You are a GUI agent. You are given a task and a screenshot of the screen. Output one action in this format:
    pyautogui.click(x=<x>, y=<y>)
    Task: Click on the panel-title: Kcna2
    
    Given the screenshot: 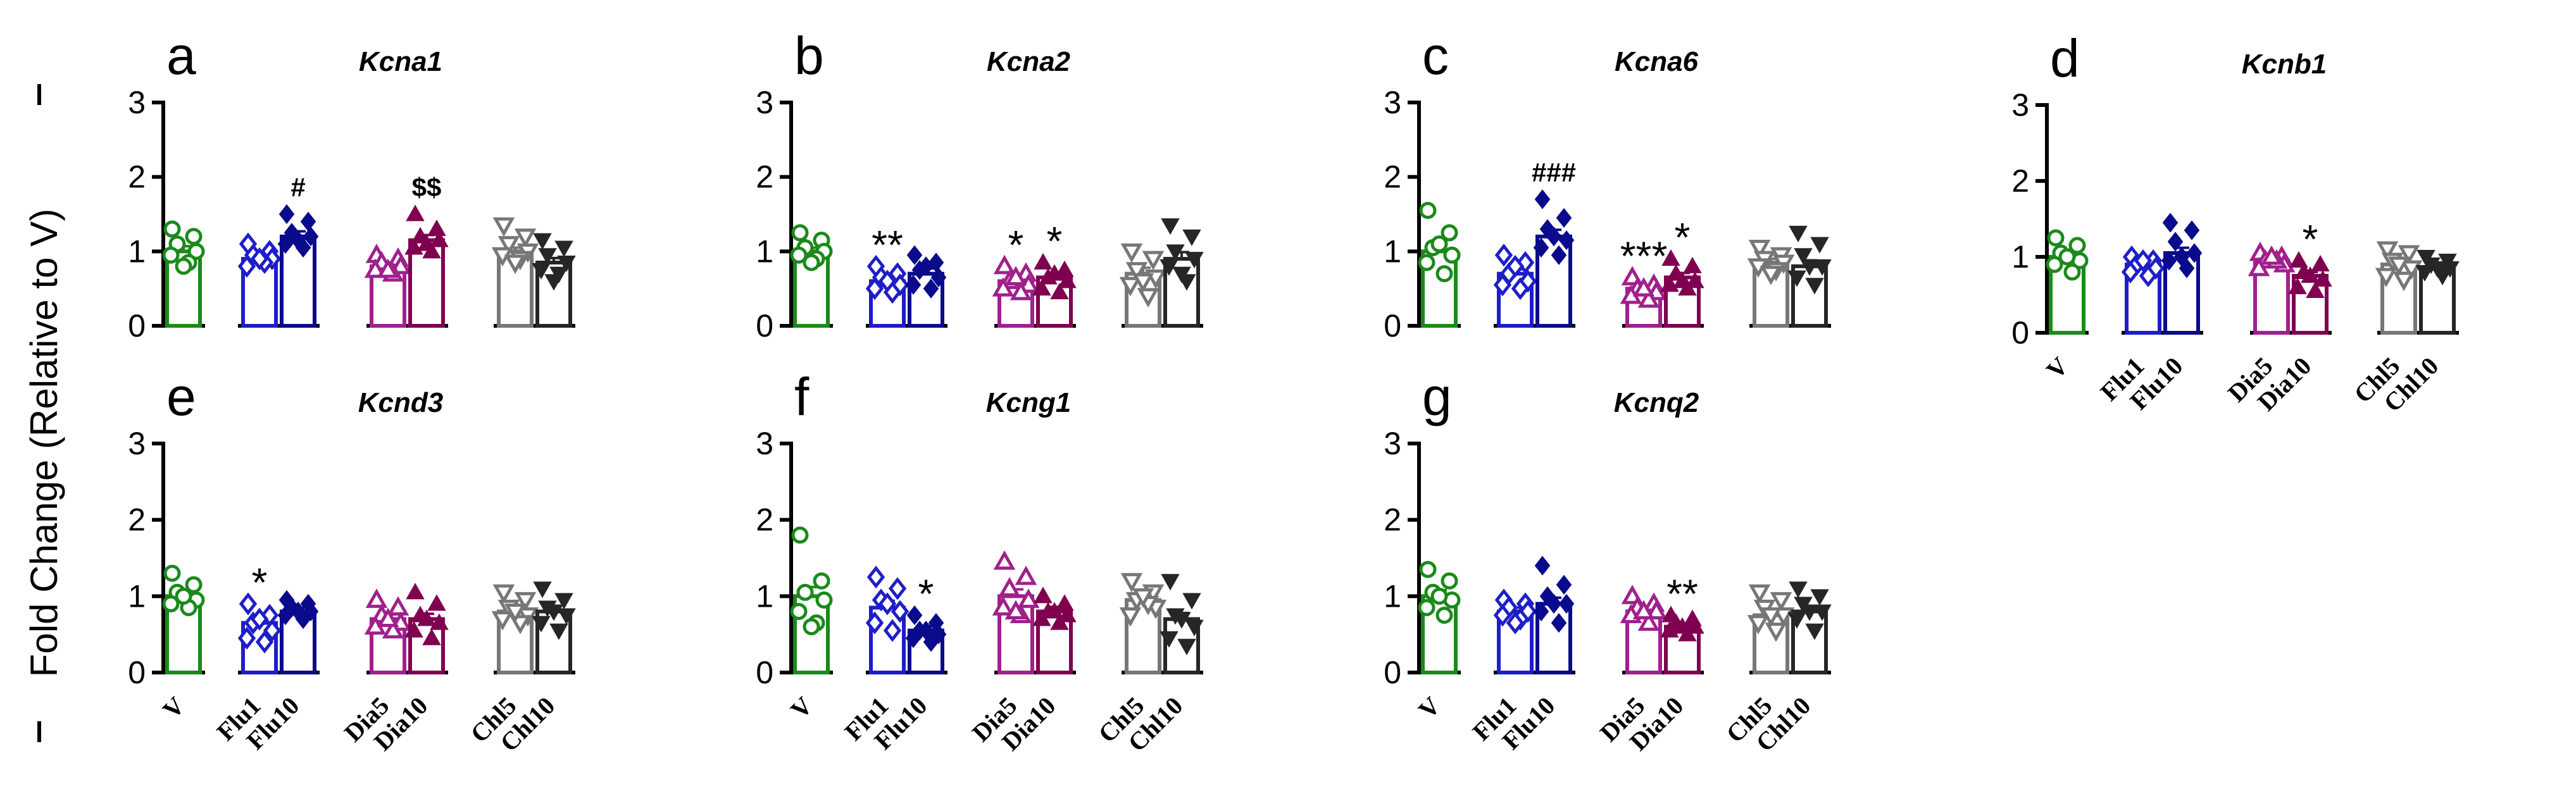 What is the action you would take?
    pyautogui.click(x=1029, y=61)
    